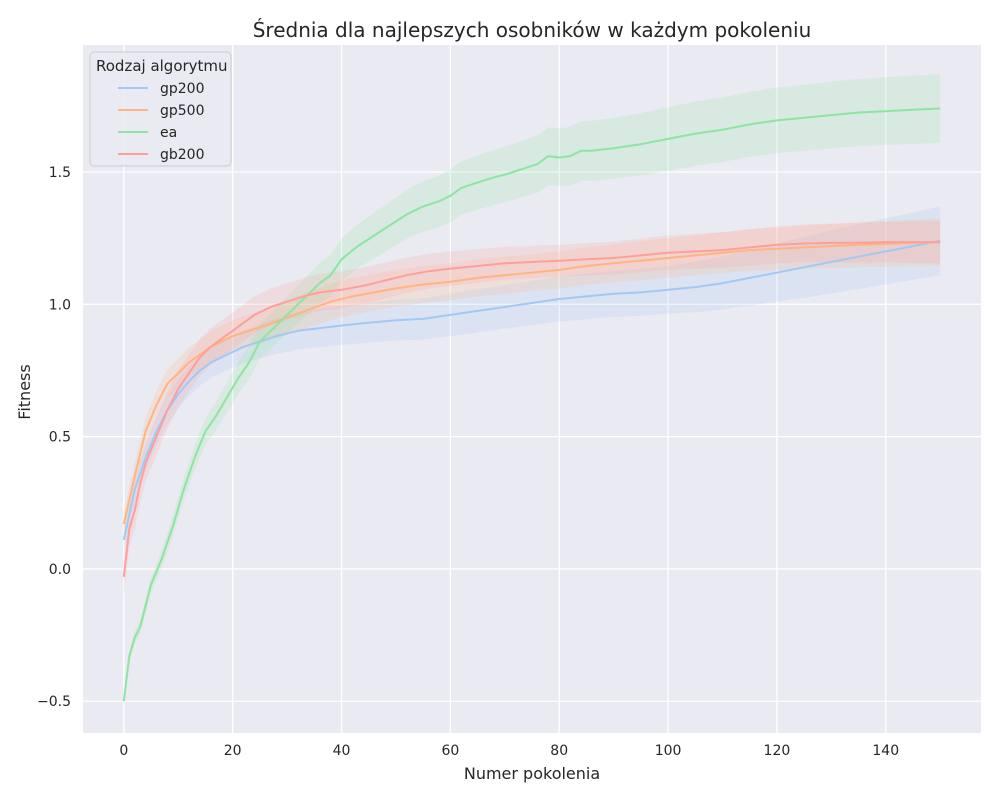 The width and height of the screenshot is (1000, 800). I want to click on x-tick-labels: 0 20 40 60 80 100 120 140, so click(509, 751).